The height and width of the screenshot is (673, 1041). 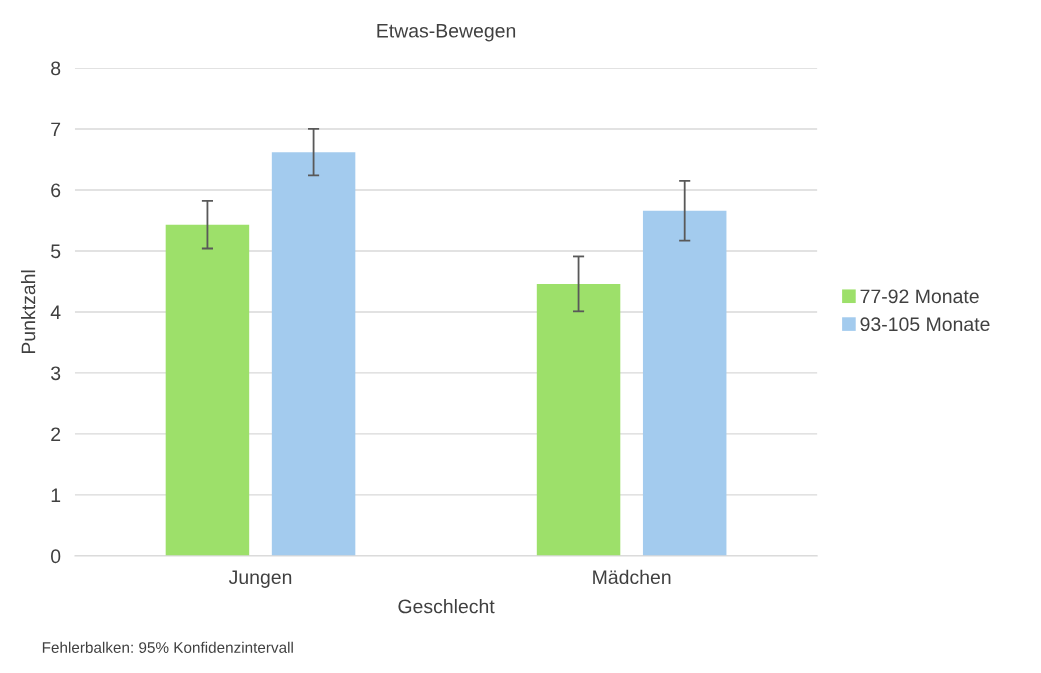 What do you see at coordinates (56, 251) in the screenshot?
I see `y-tick-label: 5` at bounding box center [56, 251].